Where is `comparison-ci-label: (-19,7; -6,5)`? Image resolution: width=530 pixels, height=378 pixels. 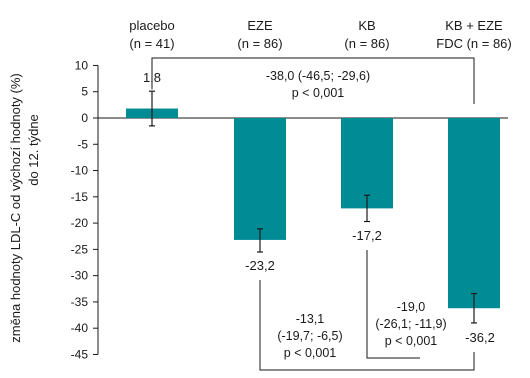 comparison-ci-label: (-19,7; -6,5) is located at coordinates (309, 336).